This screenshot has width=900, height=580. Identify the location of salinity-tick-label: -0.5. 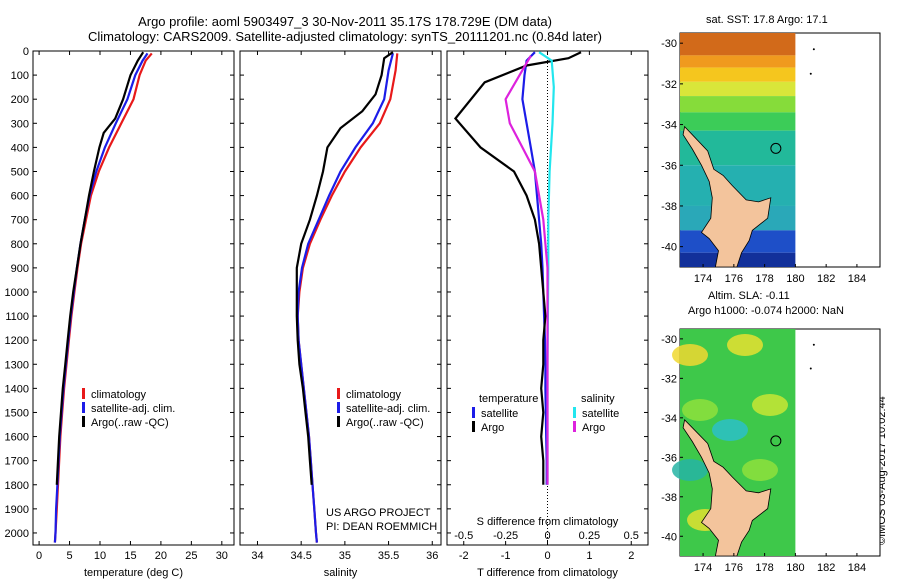
(463, 536).